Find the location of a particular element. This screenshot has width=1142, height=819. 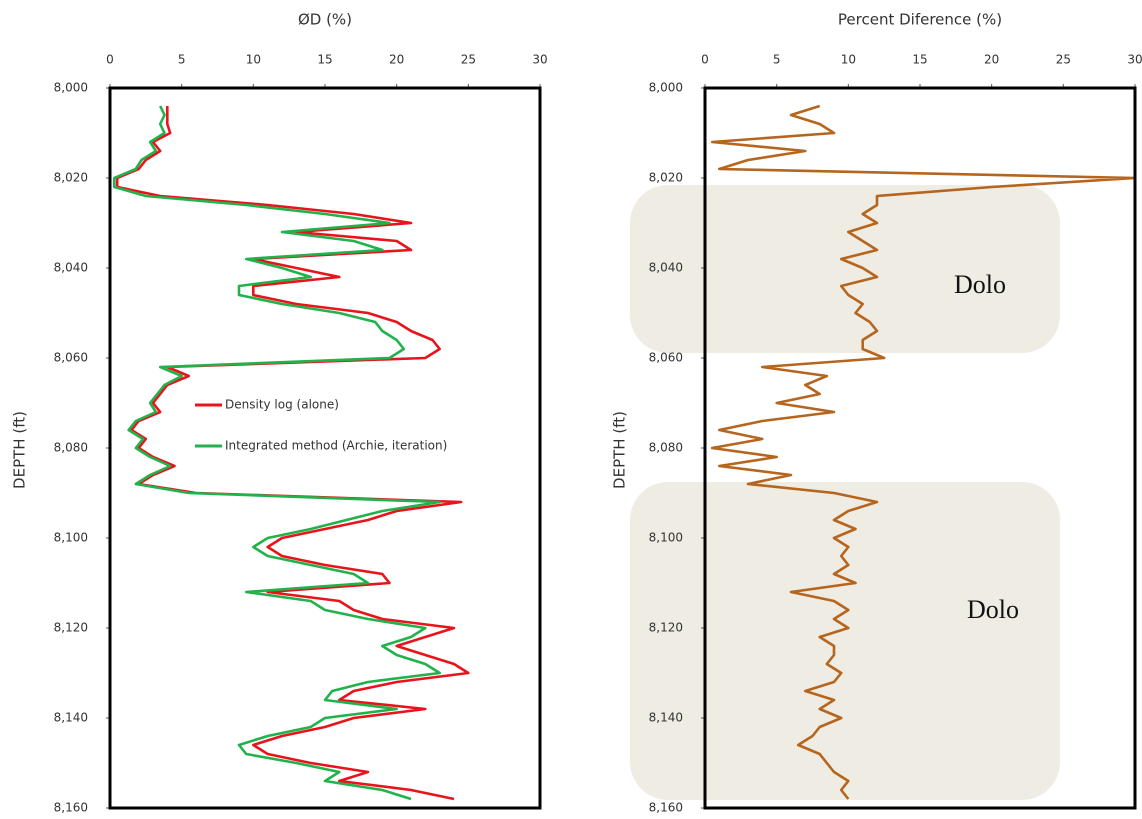

x-axis-title: Percent Diference (%) is located at coordinates (920, 20).